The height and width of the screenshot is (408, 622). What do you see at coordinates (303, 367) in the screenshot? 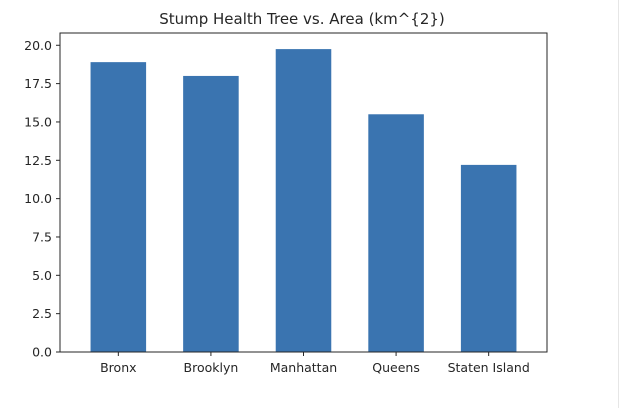
I see `x-tick-label: Manhattan` at bounding box center [303, 367].